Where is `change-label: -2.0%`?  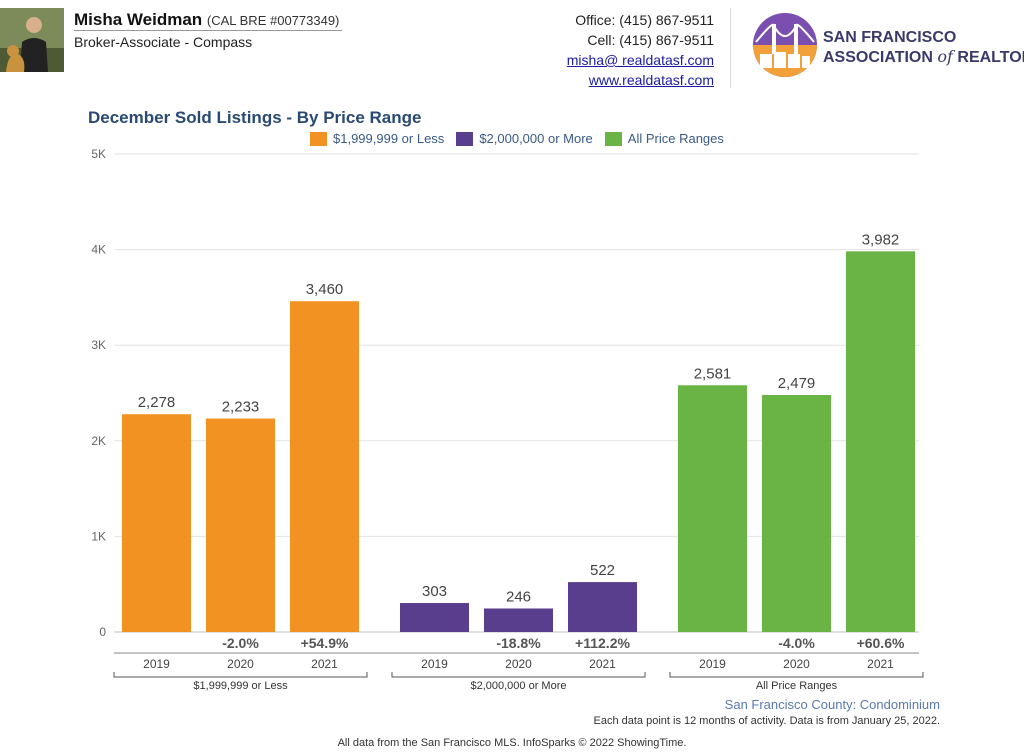
change-label: -2.0% is located at coordinates (240, 643).